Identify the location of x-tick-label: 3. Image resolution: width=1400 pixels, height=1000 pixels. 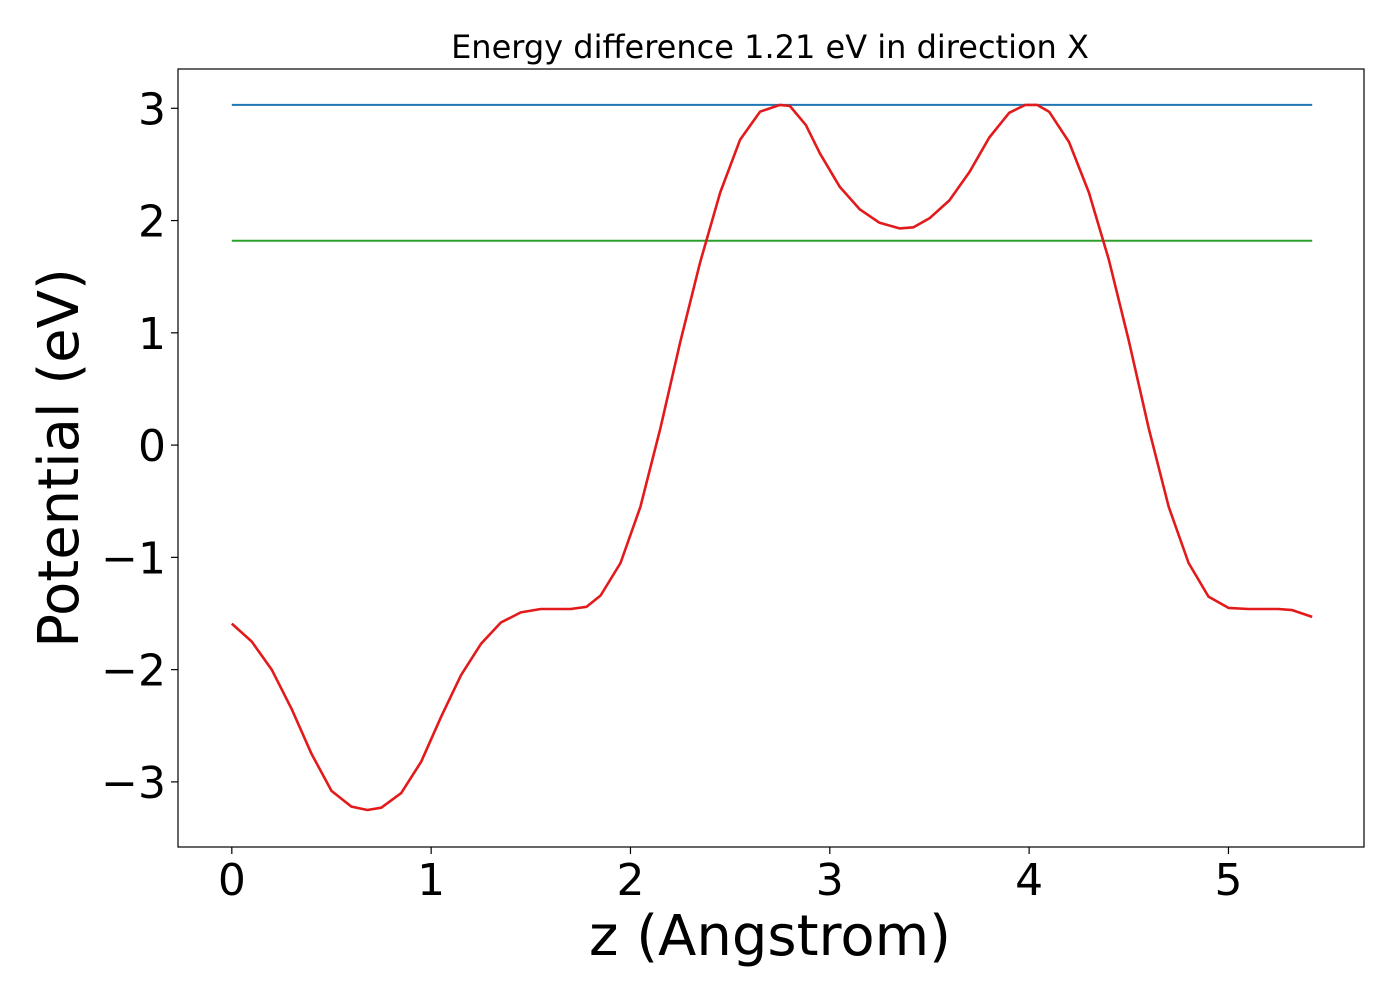
(830, 880).